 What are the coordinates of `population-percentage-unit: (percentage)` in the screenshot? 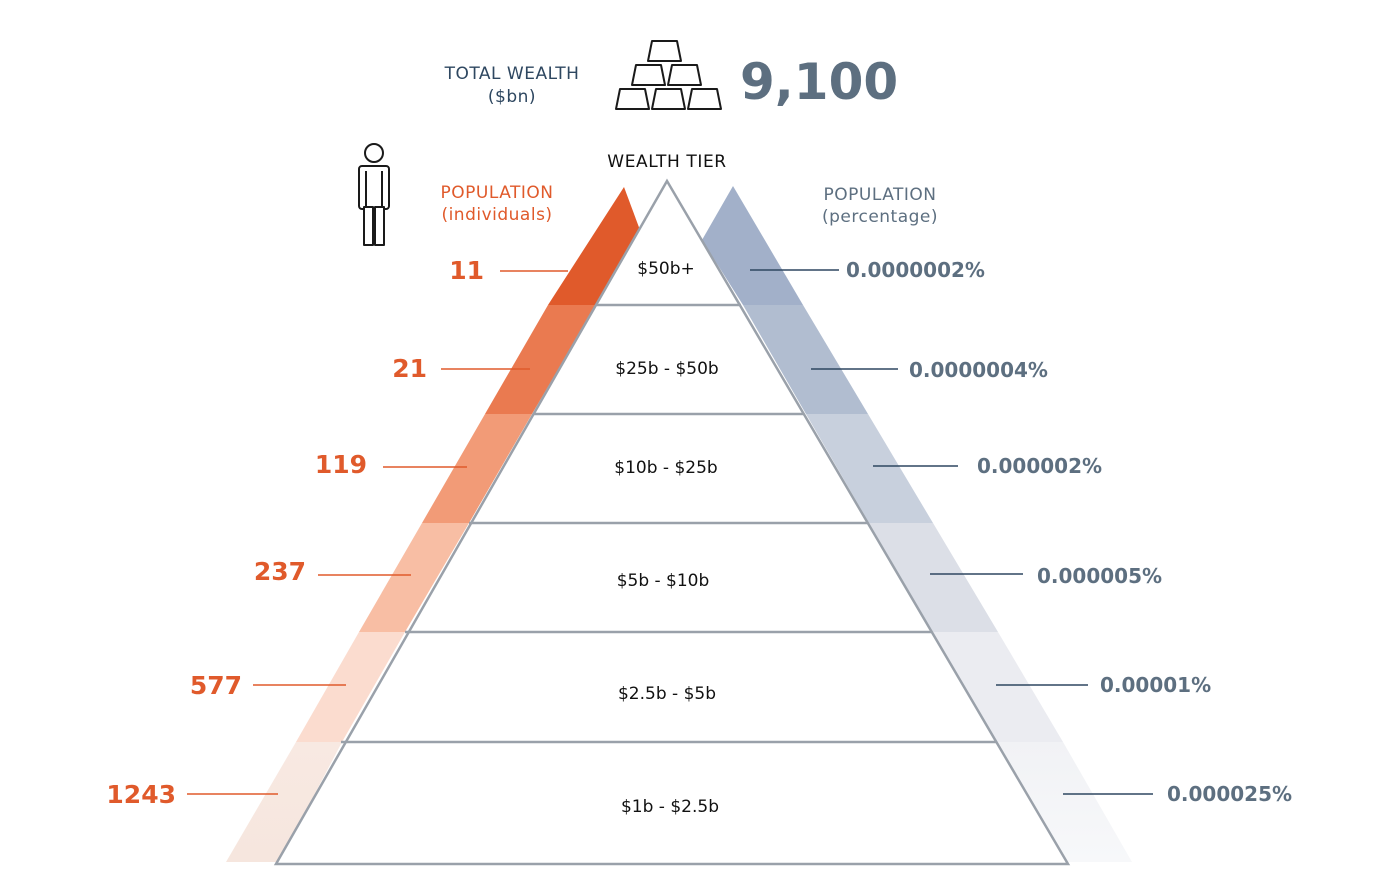 It's located at (880, 217).